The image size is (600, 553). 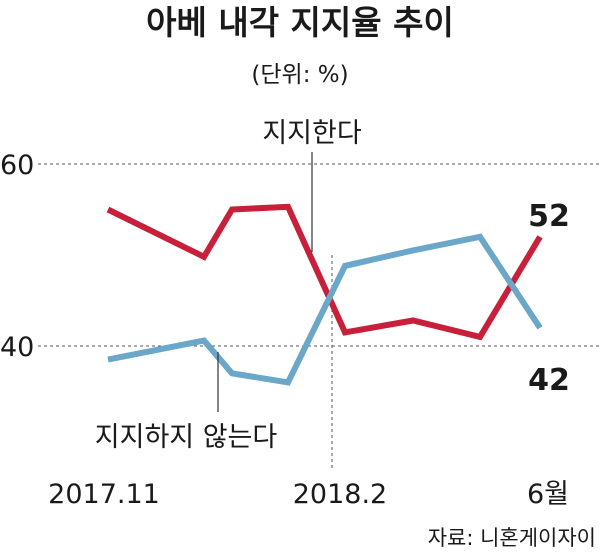 I want to click on source-note: 자료: 니혼게이자이, so click(x=512, y=538).